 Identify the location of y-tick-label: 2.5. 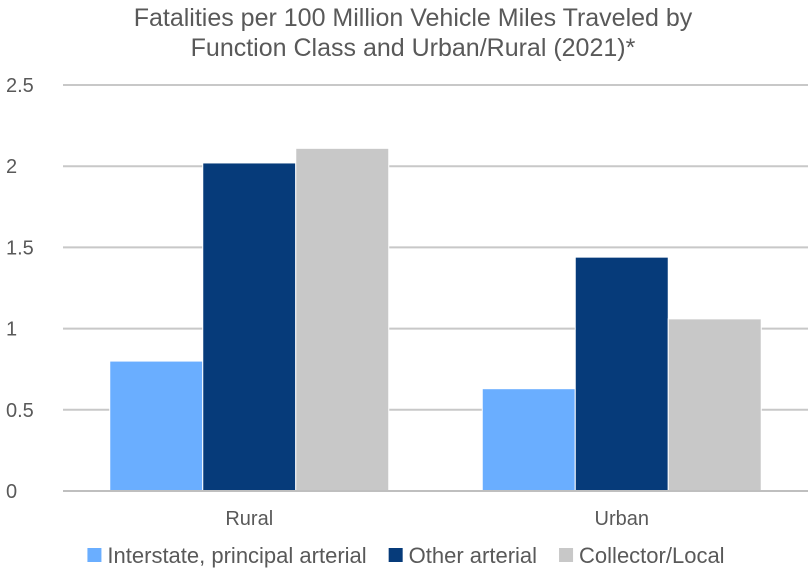
(20, 86).